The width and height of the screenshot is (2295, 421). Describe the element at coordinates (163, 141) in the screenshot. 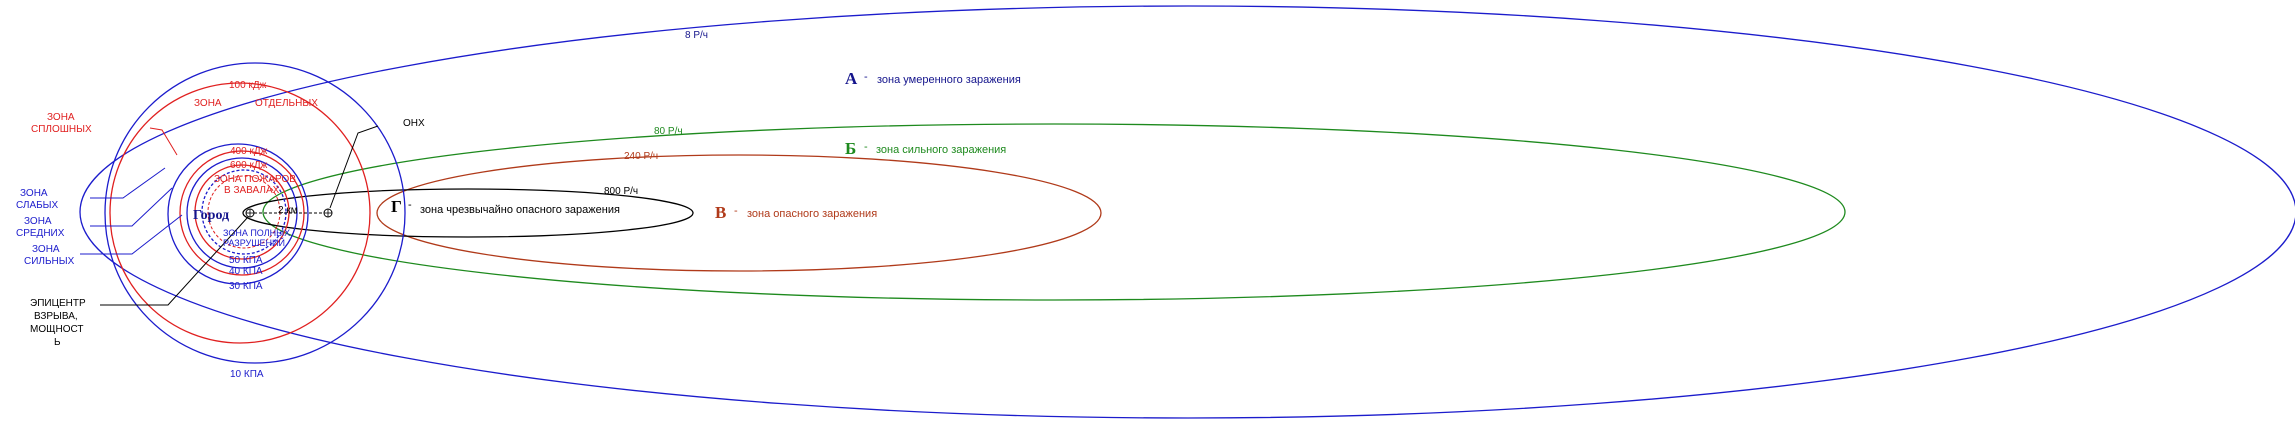

I see `full-zone-leader` at that location.